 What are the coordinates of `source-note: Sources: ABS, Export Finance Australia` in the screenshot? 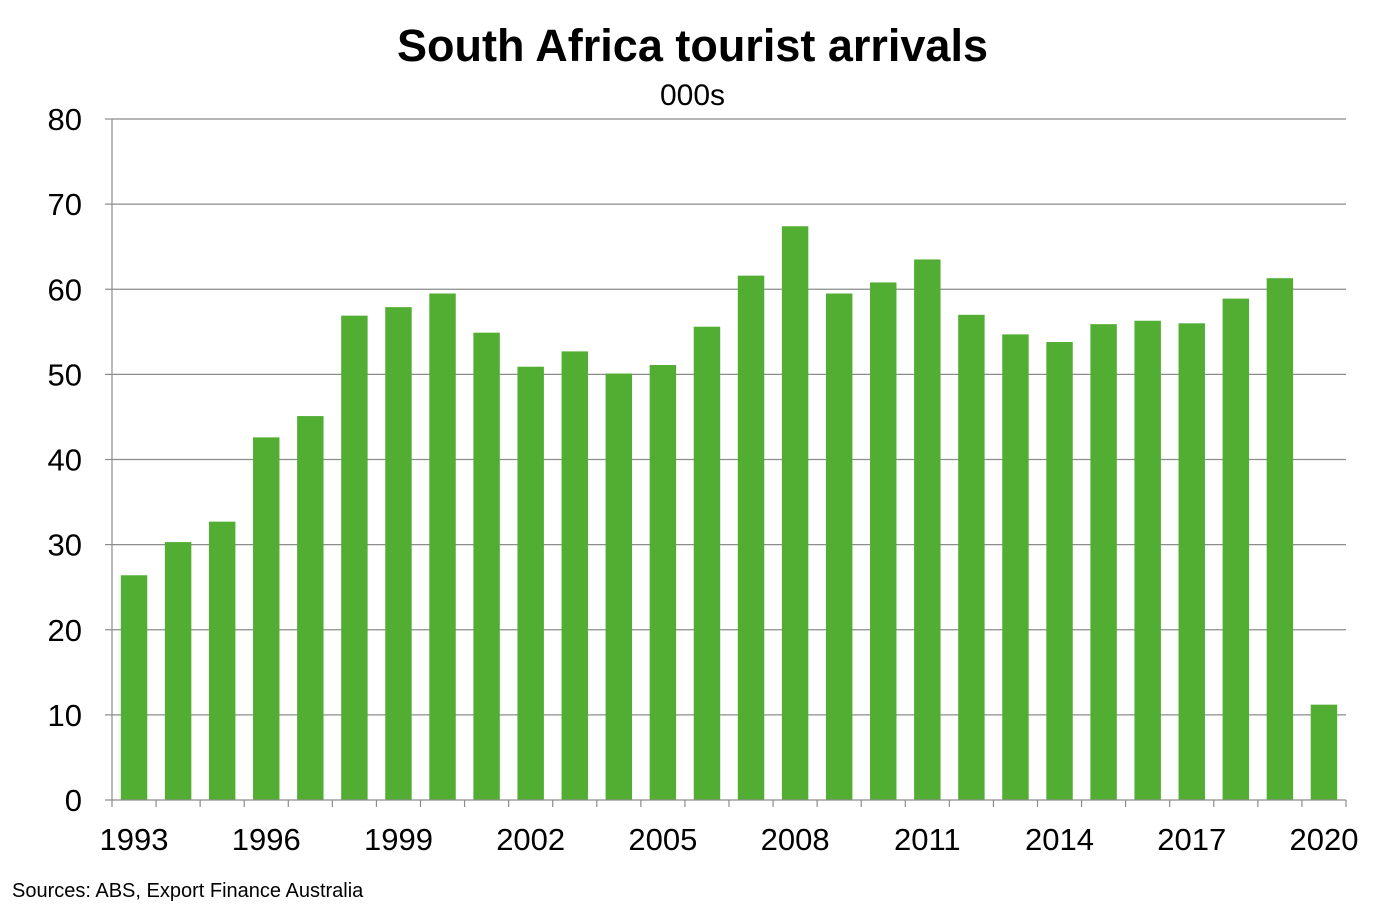 It's located at (188, 891).